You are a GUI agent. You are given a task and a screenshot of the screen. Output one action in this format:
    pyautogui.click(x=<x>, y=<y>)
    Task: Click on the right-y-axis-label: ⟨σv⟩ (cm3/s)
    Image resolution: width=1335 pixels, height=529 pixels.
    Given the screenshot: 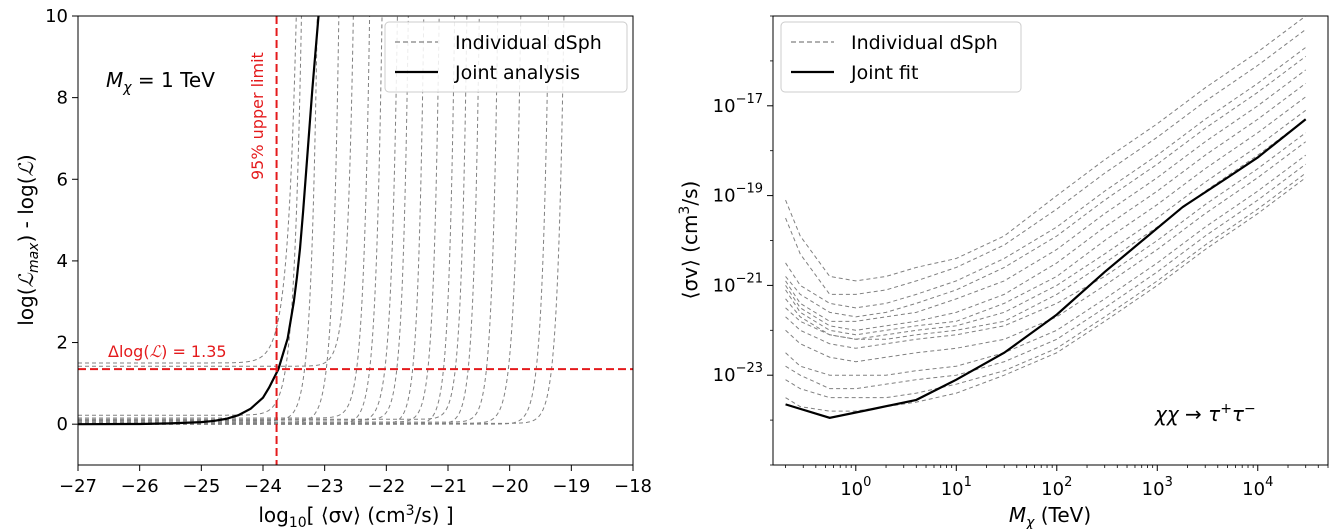 What is the action you would take?
    pyautogui.click(x=689, y=240)
    